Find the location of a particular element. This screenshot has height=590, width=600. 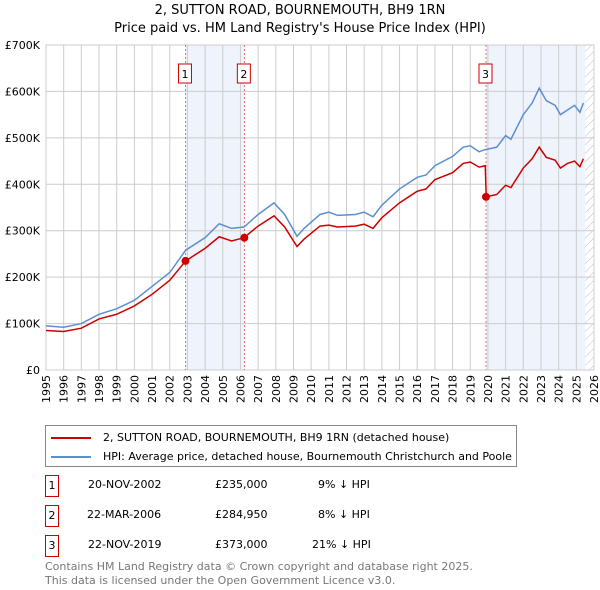

sale-label: 3 is located at coordinates (485, 74).